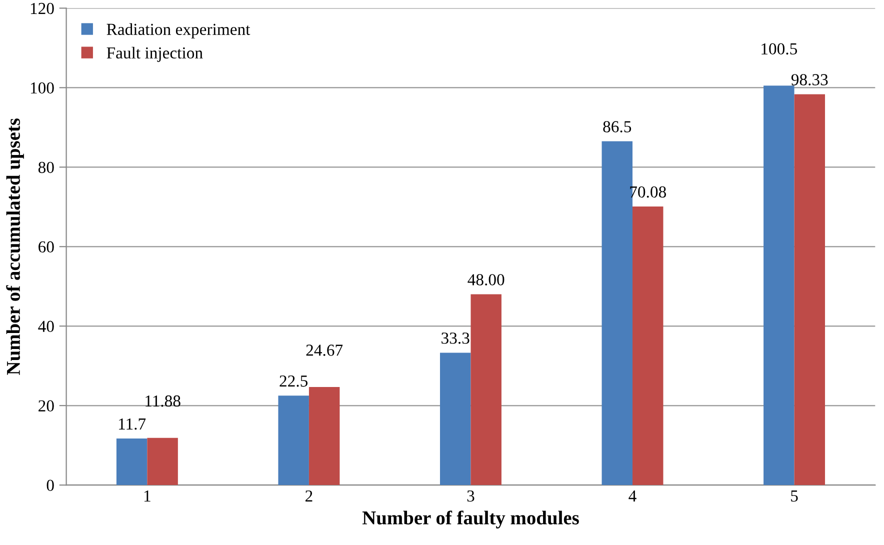 The image size is (884, 545). Describe the element at coordinates (794, 496) in the screenshot. I see `x-tick-label: 5` at that location.